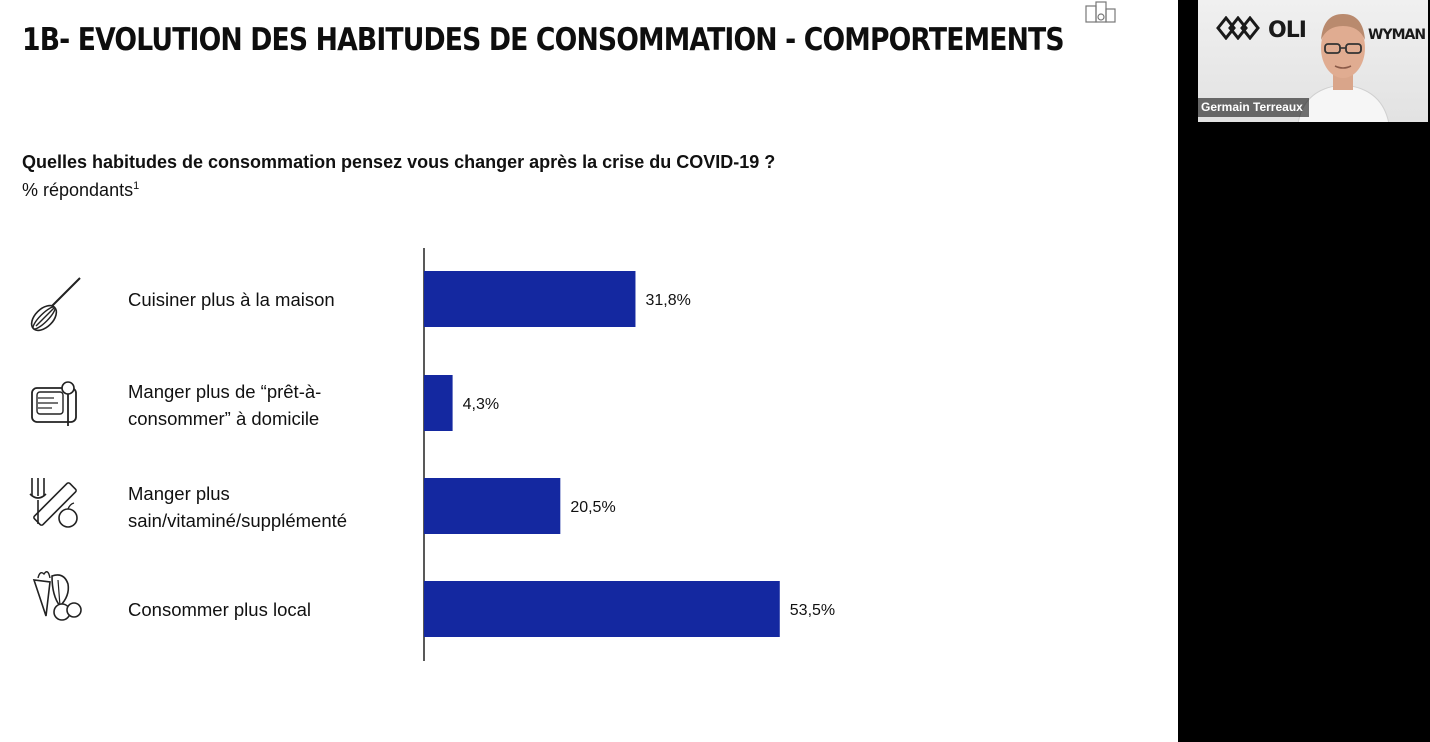 This screenshot has width=1430, height=742. What do you see at coordinates (481, 404) in the screenshot?
I see `bar-value-label-2: 4,3%` at bounding box center [481, 404].